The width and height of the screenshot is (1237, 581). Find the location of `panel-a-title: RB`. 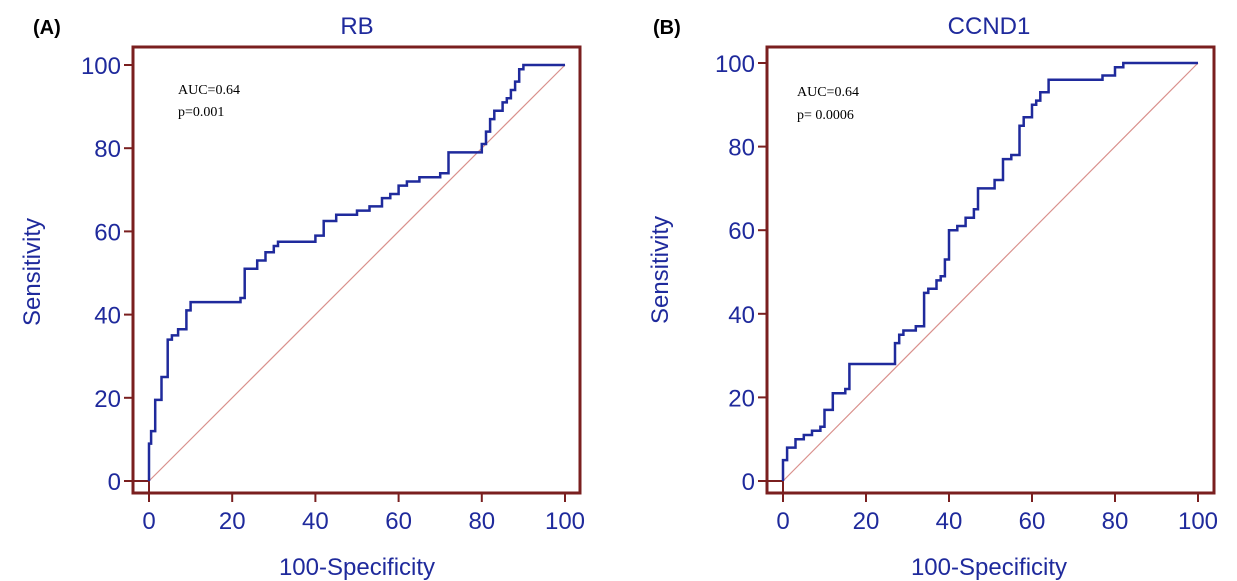

panel-a-title: RB is located at coordinates (356, 26).